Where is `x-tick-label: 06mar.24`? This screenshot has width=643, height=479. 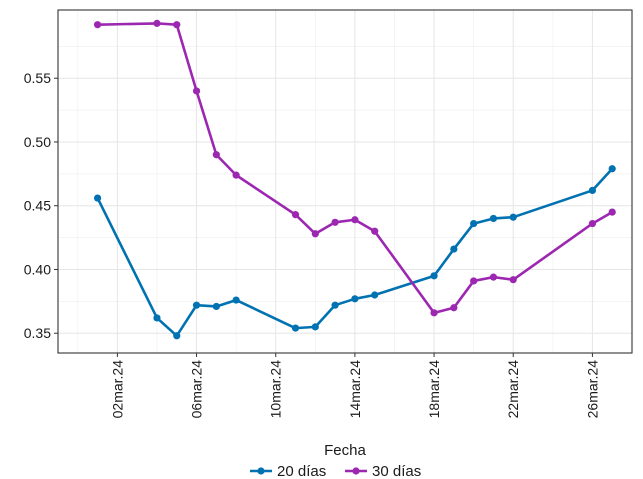 x-tick-label: 06mar.24 is located at coordinates (197, 389).